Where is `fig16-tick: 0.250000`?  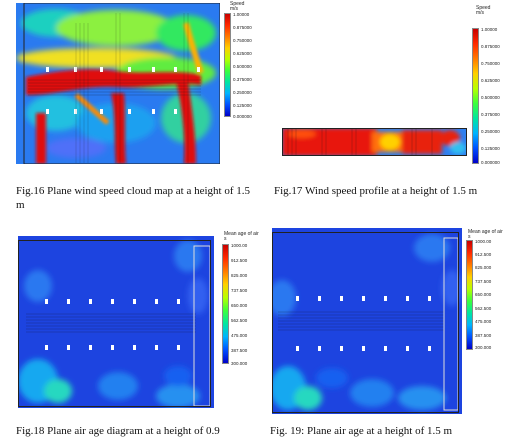 fig16-tick: 0.250000 is located at coordinates (242, 92).